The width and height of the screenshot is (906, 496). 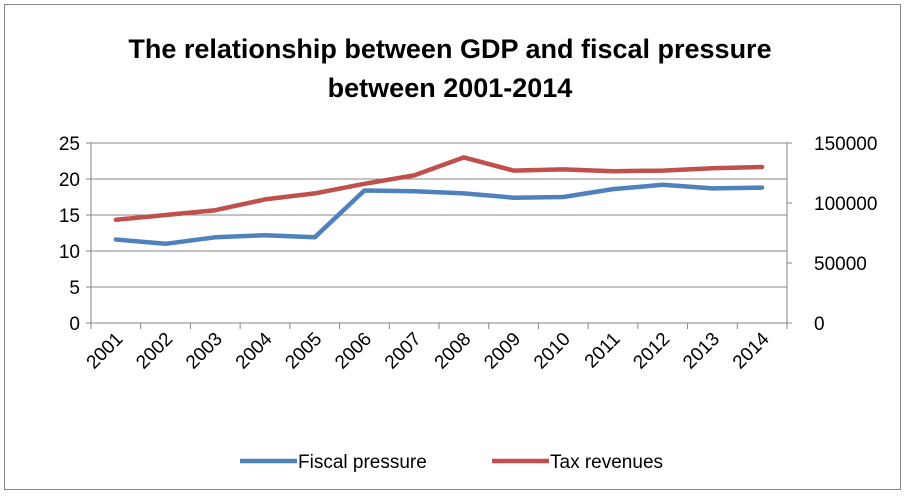 What do you see at coordinates (69, 144) in the screenshot?
I see `y-left-tick-label: 25` at bounding box center [69, 144].